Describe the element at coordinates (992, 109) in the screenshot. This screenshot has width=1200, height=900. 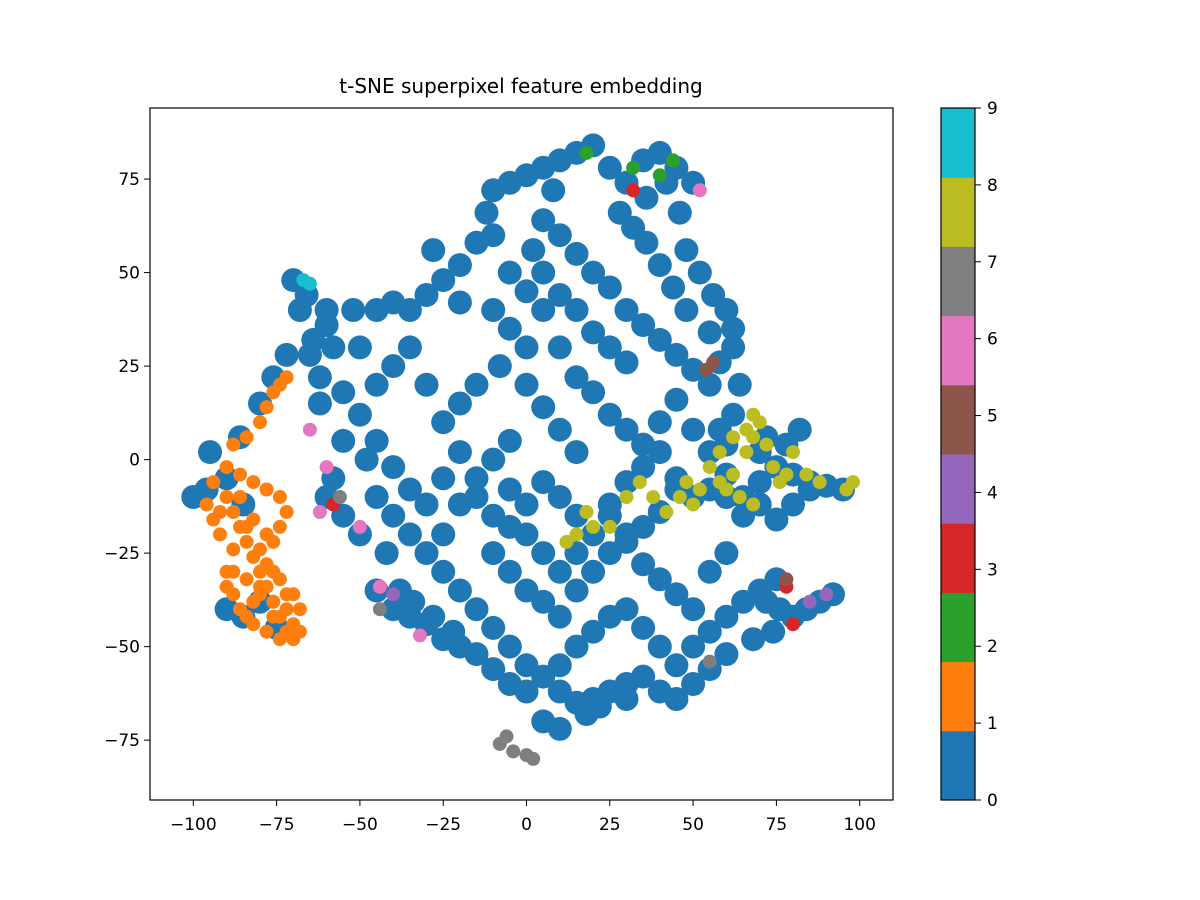
I see `colorbar-tick-label: 9` at that location.